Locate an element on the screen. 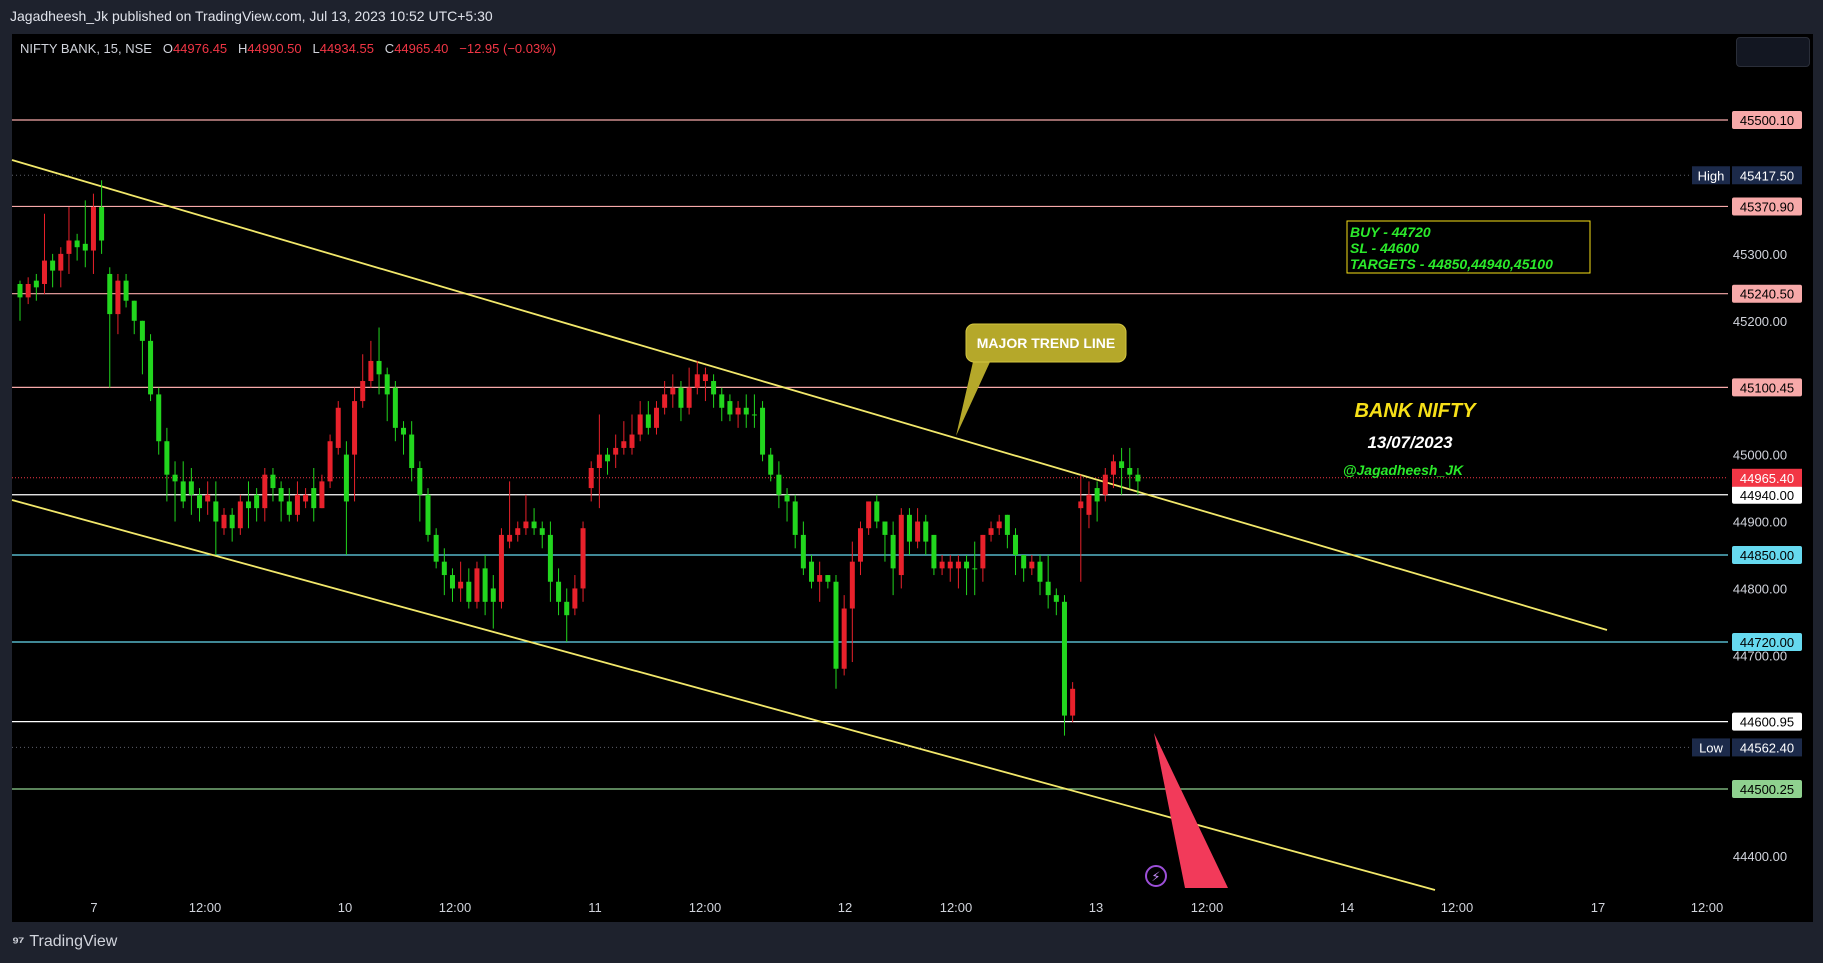 Image resolution: width=1823 pixels, height=963 pixels. low-tag-label: Low is located at coordinates (1711, 747).